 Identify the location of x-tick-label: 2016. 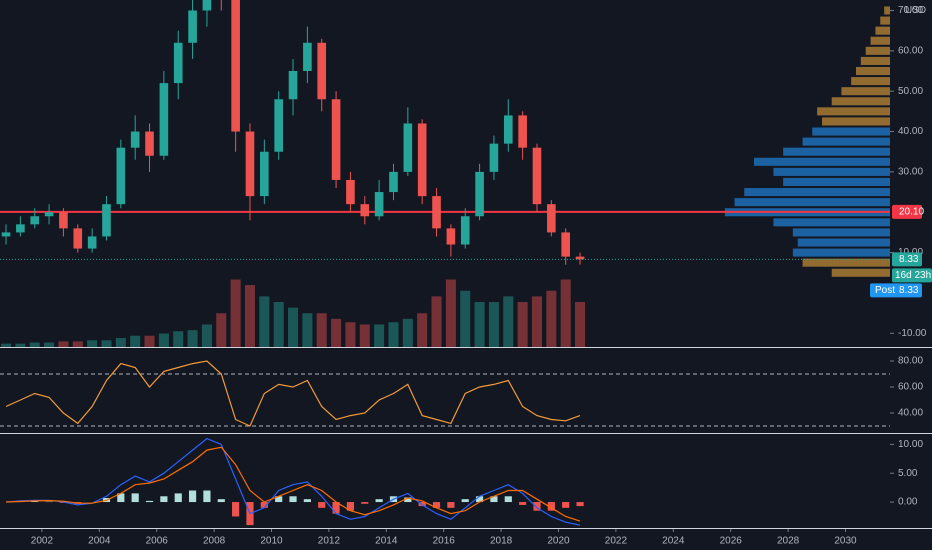
(444, 541).